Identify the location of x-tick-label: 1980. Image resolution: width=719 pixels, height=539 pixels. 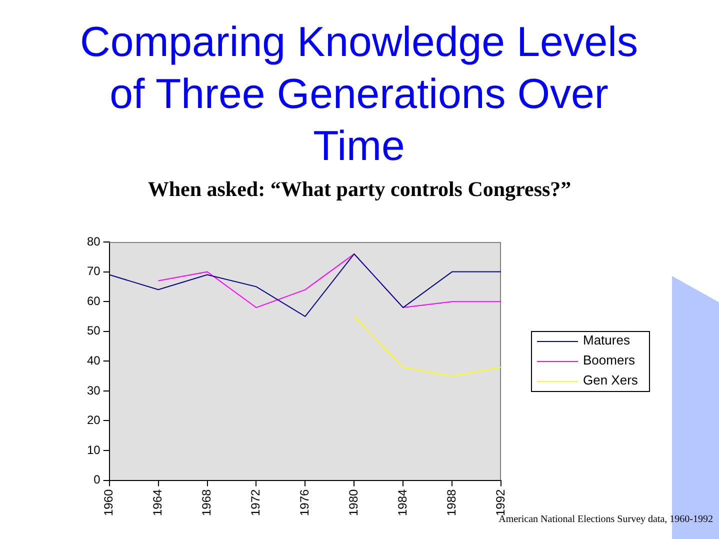
(353, 502).